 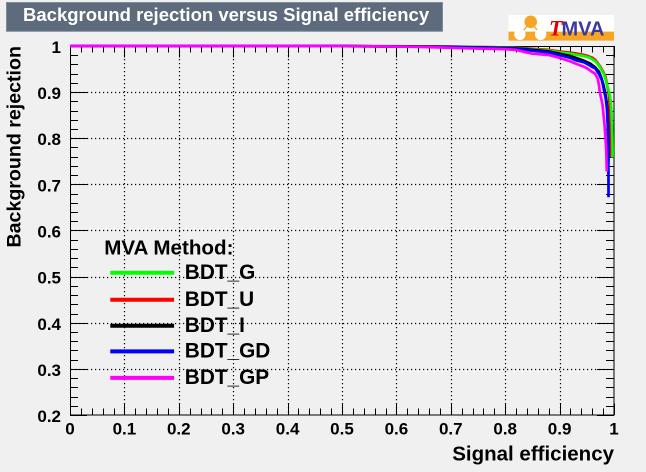 What do you see at coordinates (168, 248) in the screenshot?
I see `svg-text: MVA Method:` at bounding box center [168, 248].